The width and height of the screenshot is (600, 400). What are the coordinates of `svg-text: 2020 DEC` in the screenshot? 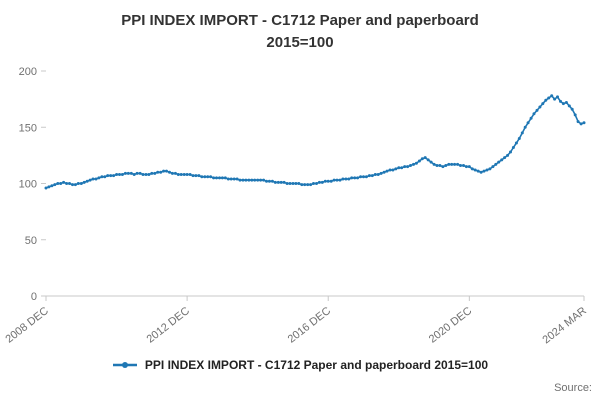 It's located at (450, 325).